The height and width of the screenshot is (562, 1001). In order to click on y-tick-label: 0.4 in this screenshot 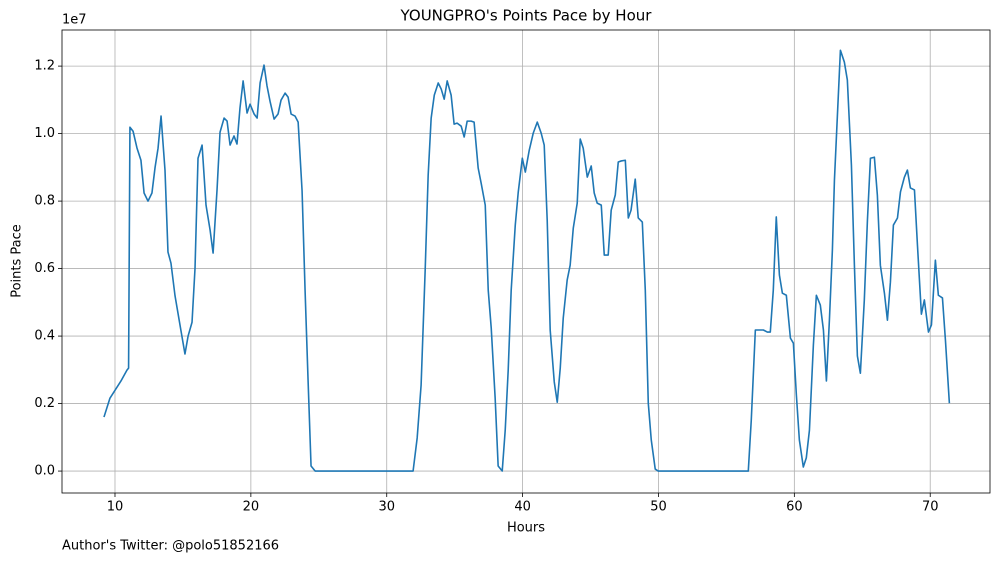, I will do `click(44, 336)`.